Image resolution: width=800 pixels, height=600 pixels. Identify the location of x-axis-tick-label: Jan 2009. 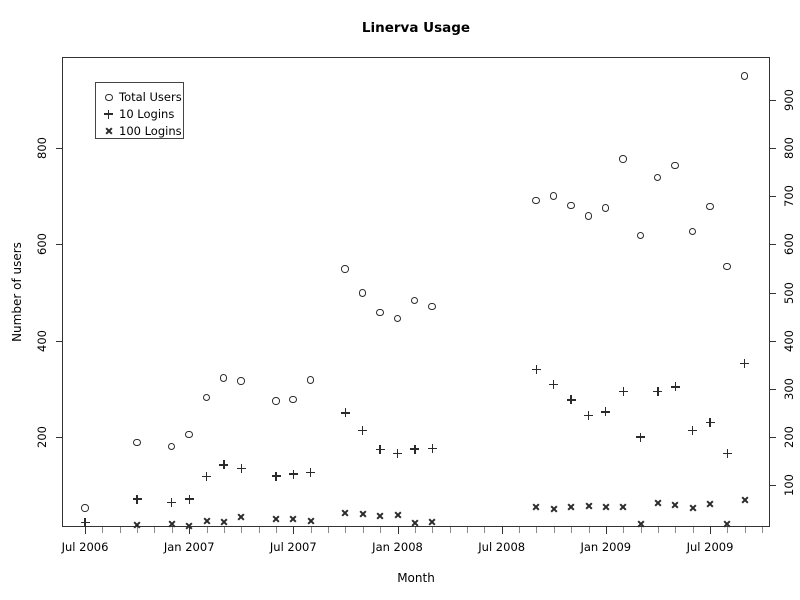
(606, 547).